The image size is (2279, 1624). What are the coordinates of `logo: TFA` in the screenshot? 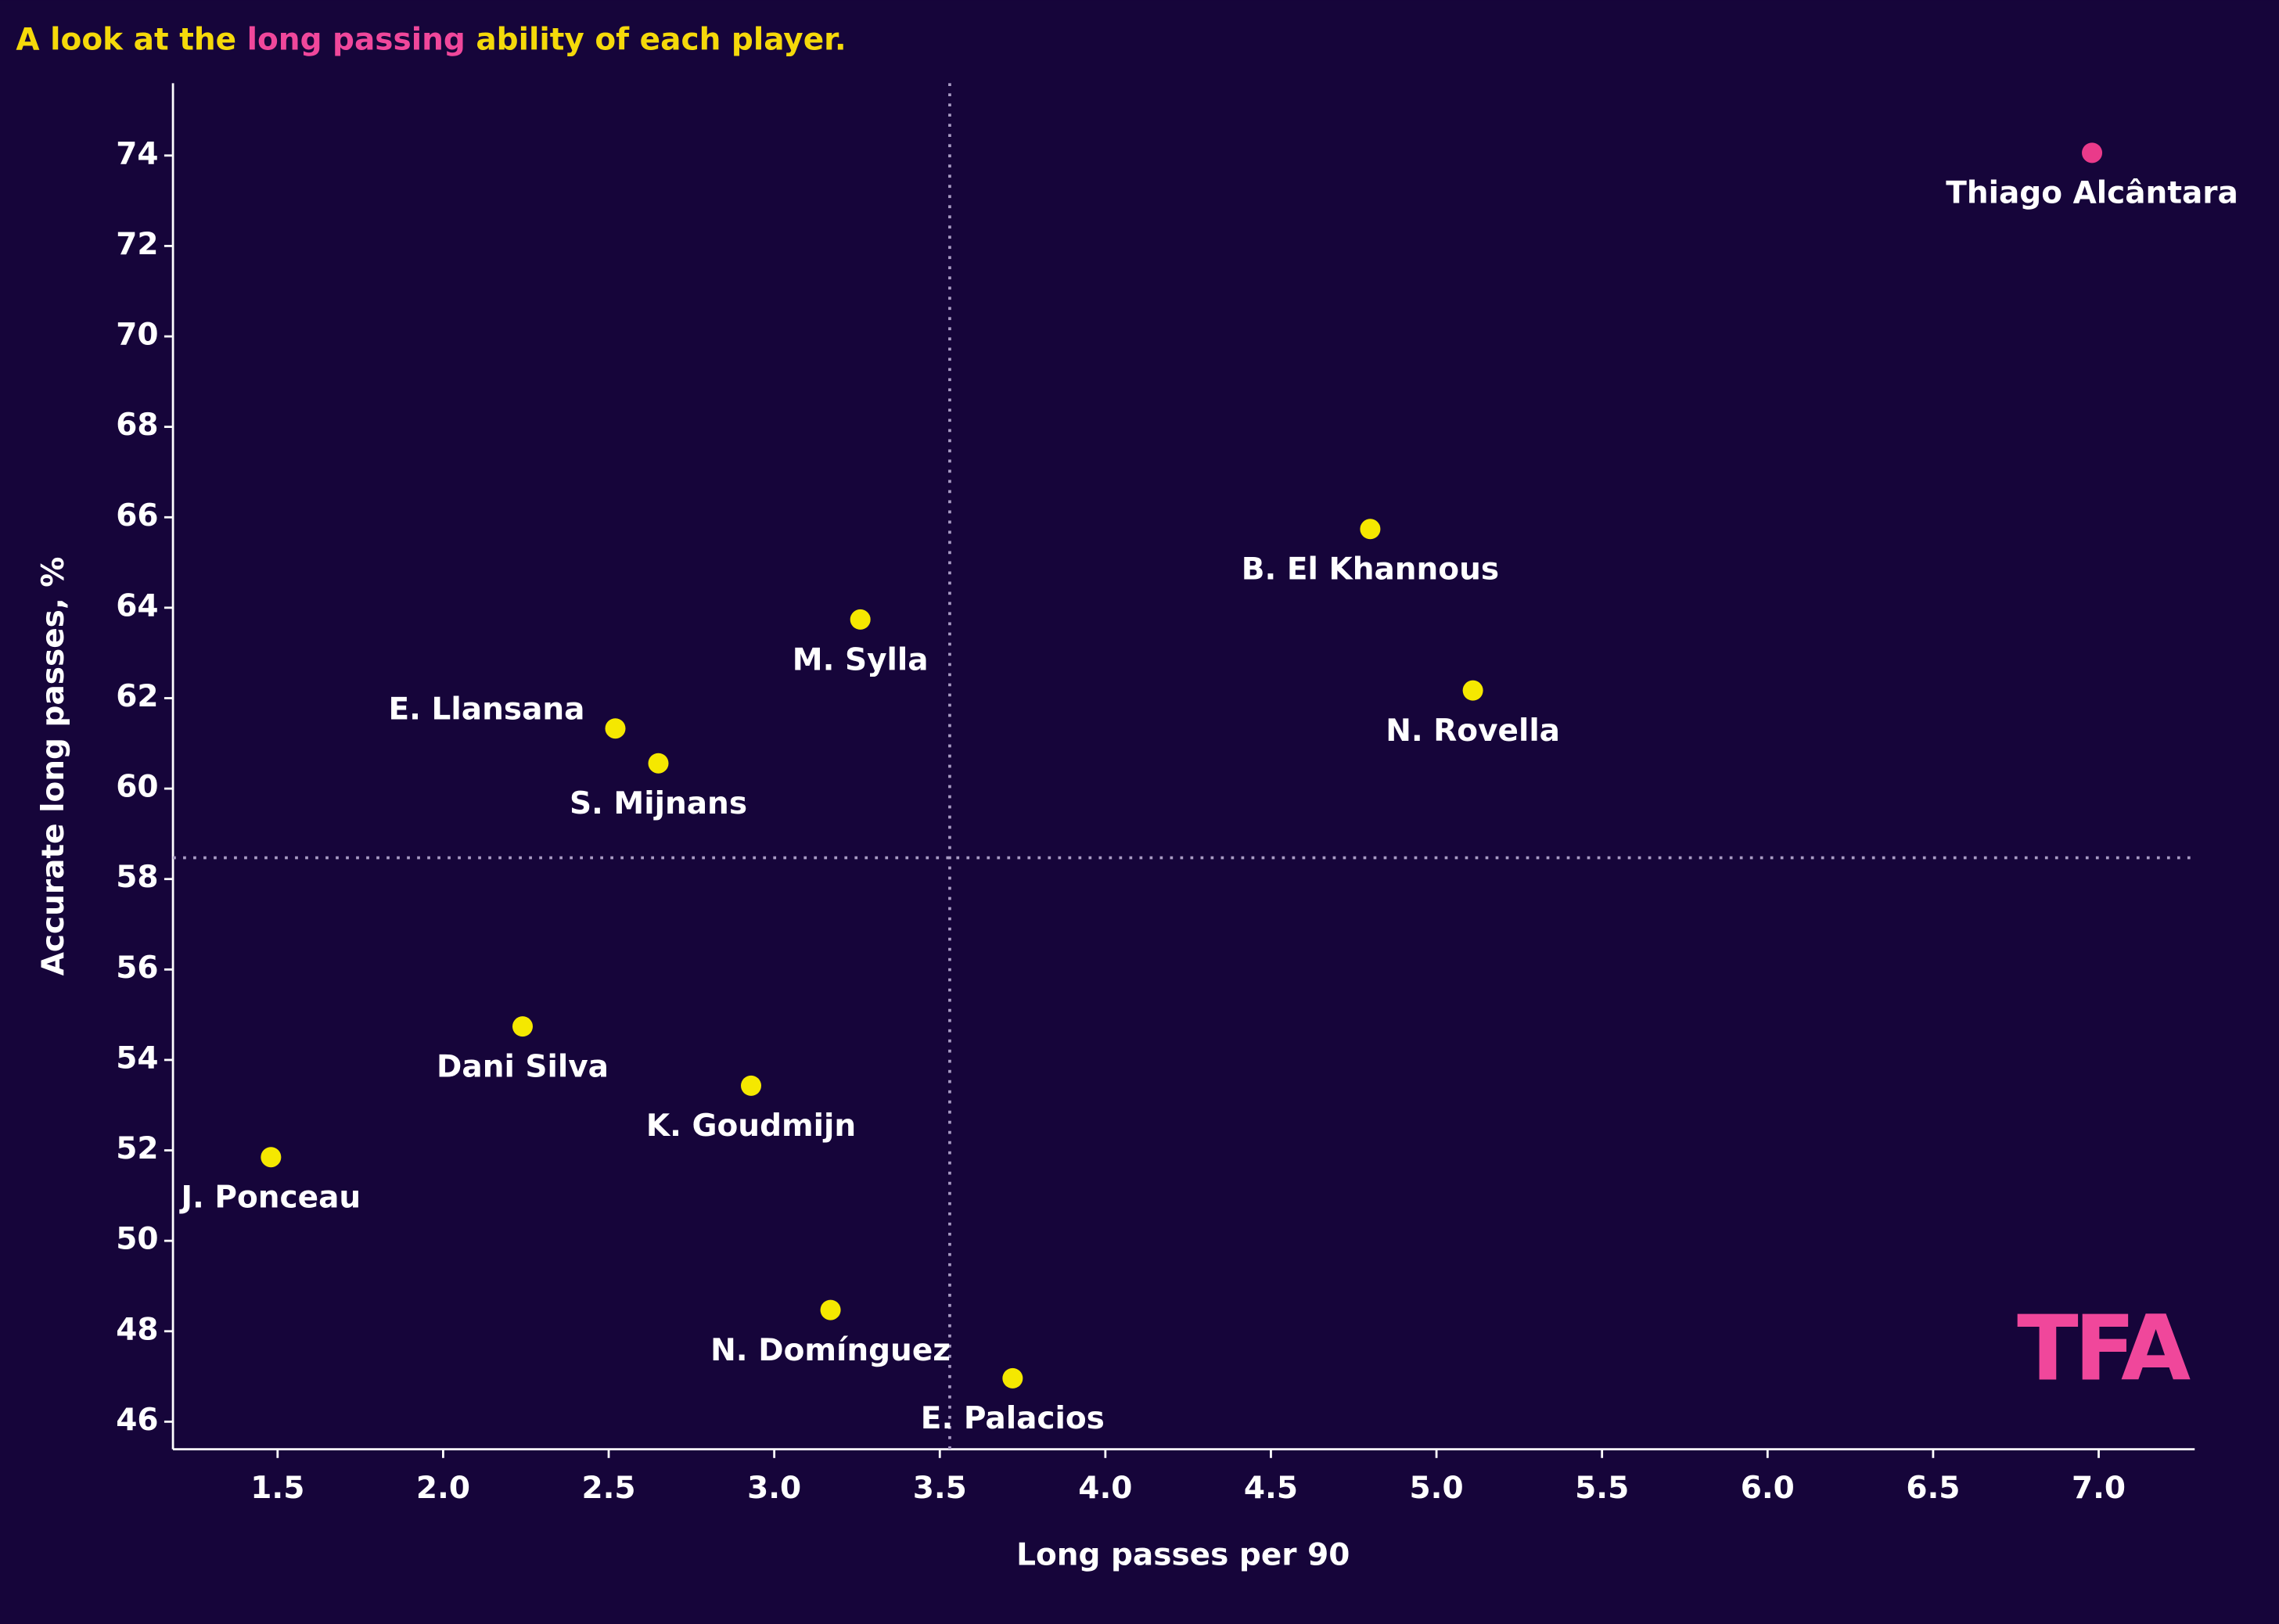 It's located at (2104, 1349).